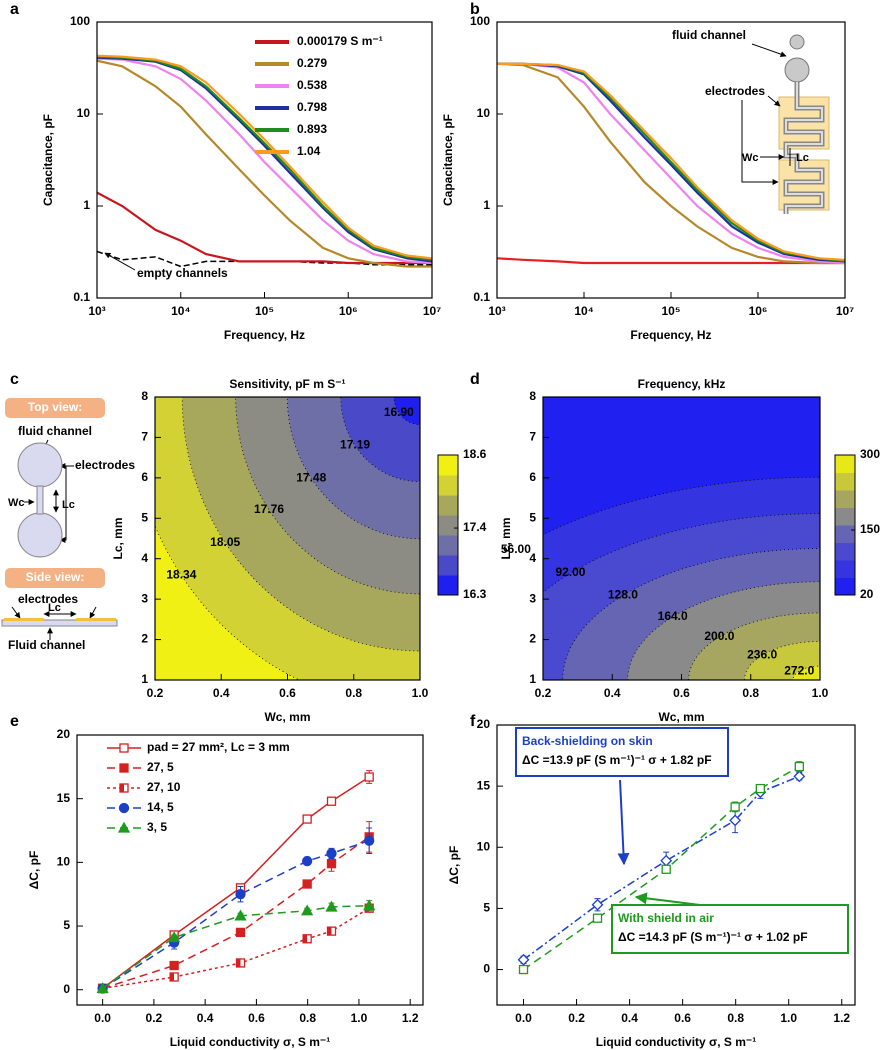 The height and width of the screenshot is (1050, 880). What do you see at coordinates (506, 538) in the screenshot?
I see `y-axis-label: Lc, mm` at bounding box center [506, 538].